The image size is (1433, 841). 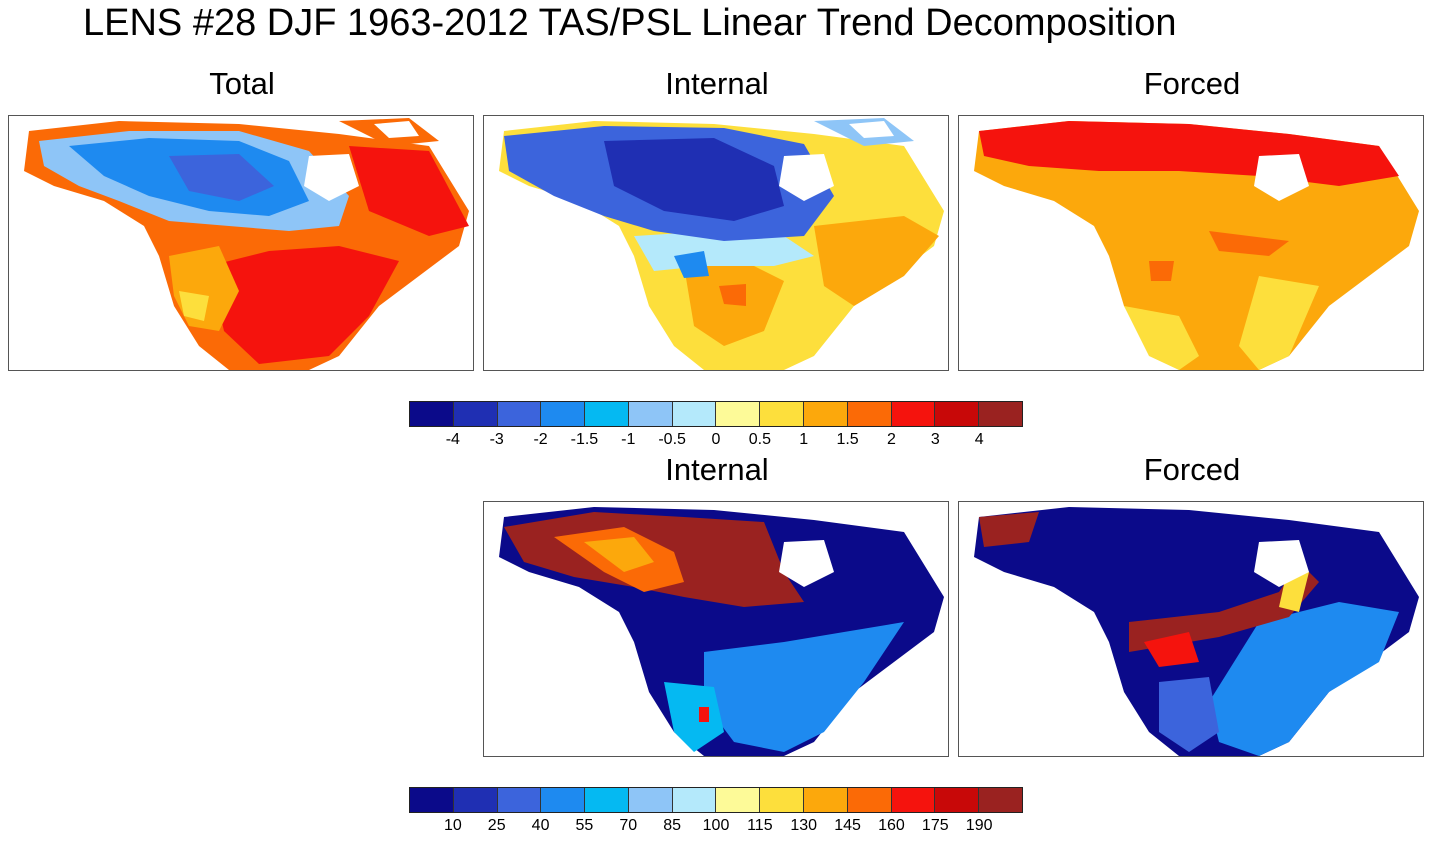 I want to click on colorbar-tick-label: 70, so click(x=628, y=825).